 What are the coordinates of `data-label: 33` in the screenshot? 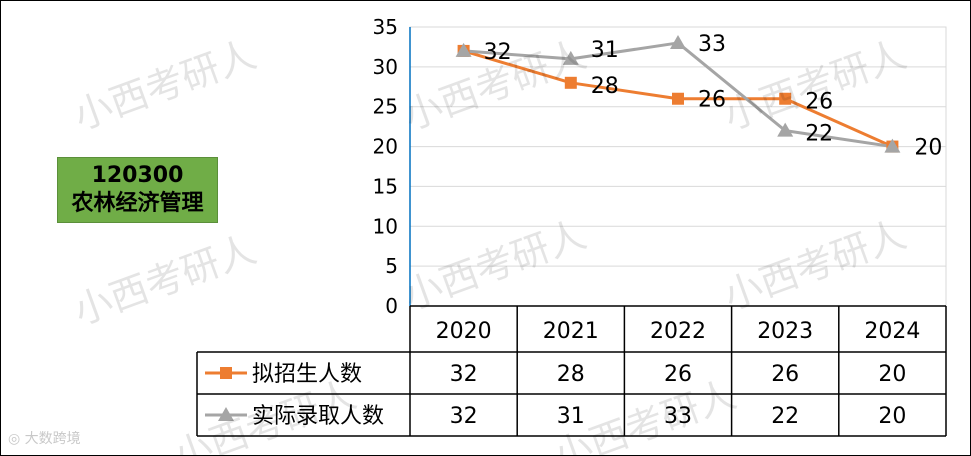 It's located at (712, 44).